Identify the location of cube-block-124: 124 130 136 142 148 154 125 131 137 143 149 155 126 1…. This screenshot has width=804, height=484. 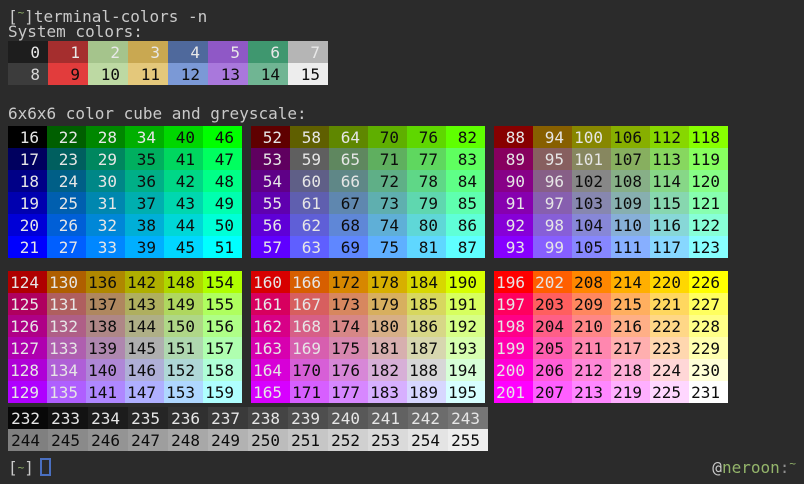
(125, 337).